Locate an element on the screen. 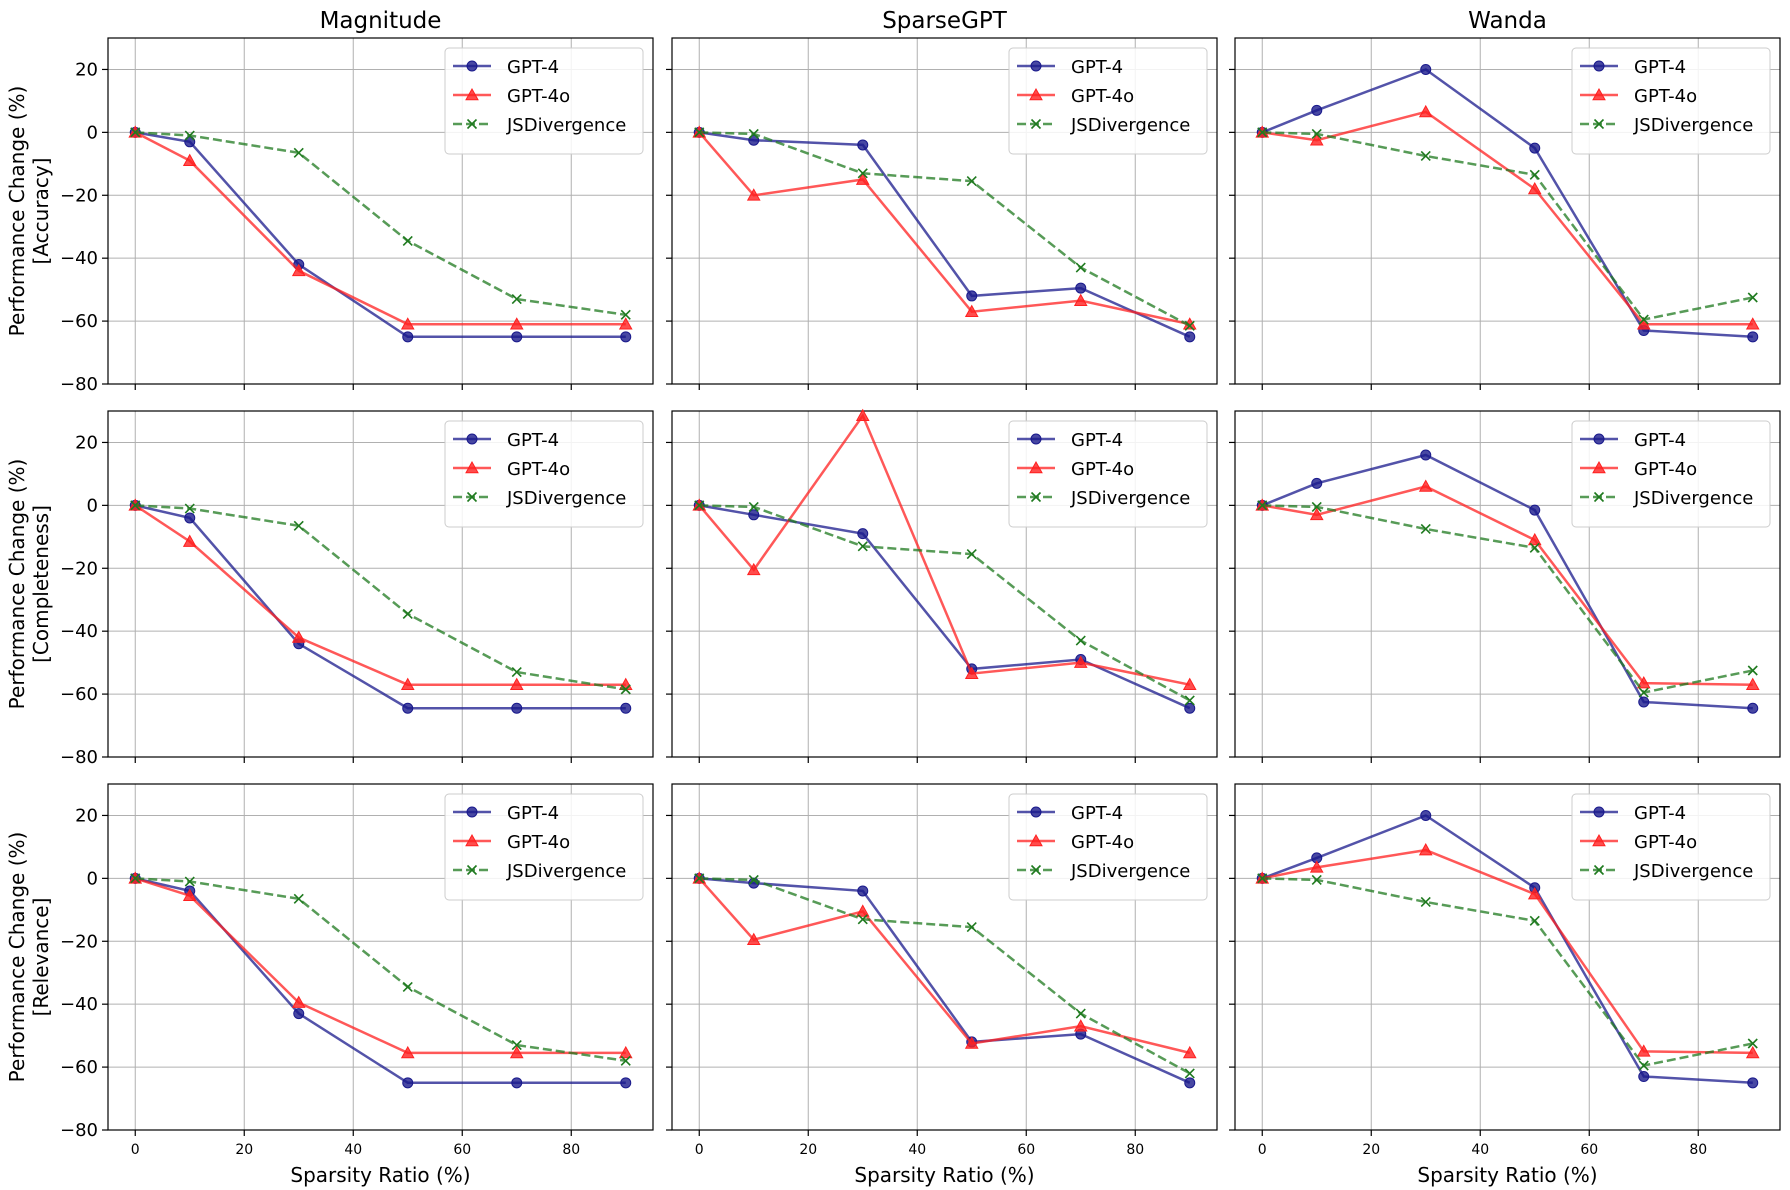 The height and width of the screenshot is (1190, 1790). y-tick-label: −40 is located at coordinates (79, 631).